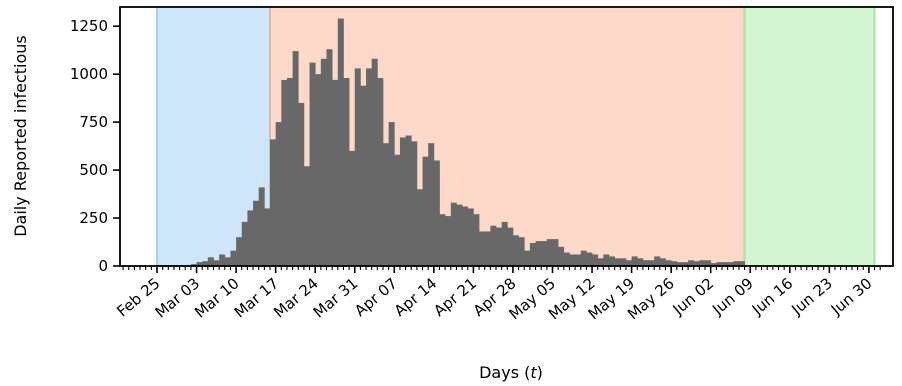 Image resolution: width=902 pixels, height=386 pixels. Describe the element at coordinates (732, 296) in the screenshot. I see `x-tick-label: Jun 09` at that location.